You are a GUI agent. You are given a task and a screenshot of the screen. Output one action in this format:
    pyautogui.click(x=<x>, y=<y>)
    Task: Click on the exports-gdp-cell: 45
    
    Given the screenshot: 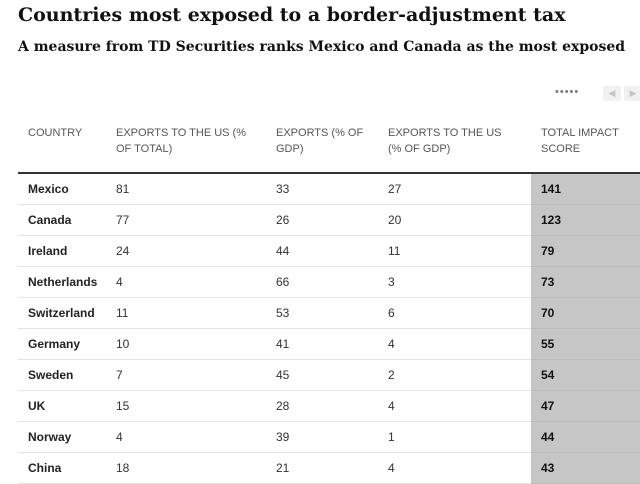 What is the action you would take?
    pyautogui.click(x=322, y=375)
    